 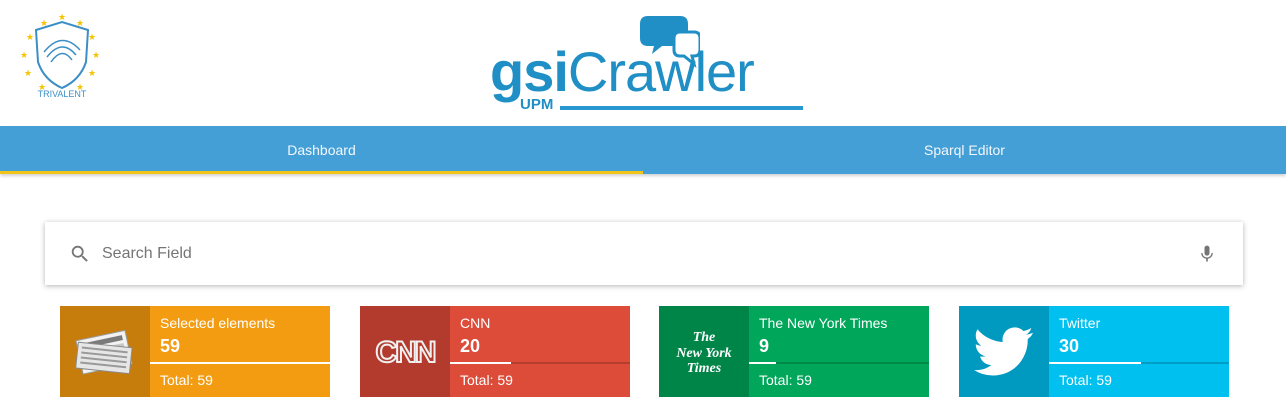 I want to click on card-label: CNN, so click(x=475, y=323).